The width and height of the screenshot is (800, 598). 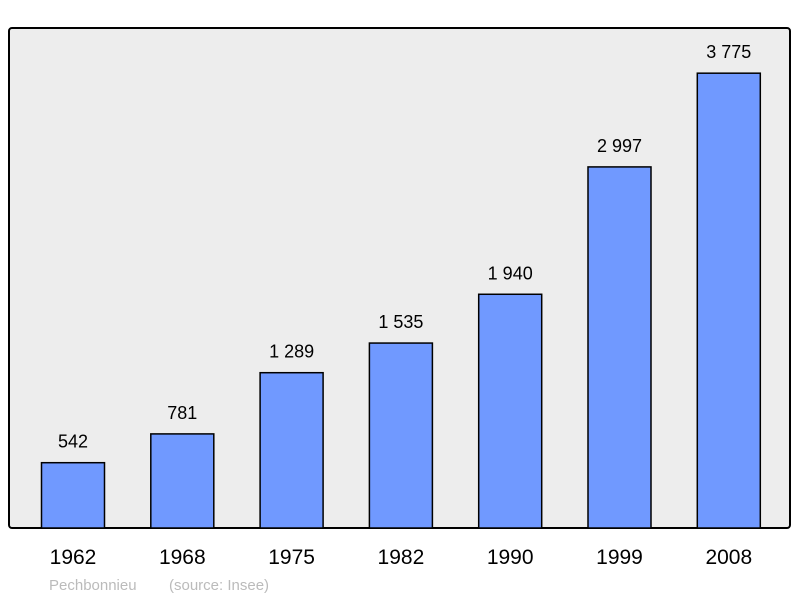 What do you see at coordinates (510, 273) in the screenshot?
I see `data-label-1990: 1 940` at bounding box center [510, 273].